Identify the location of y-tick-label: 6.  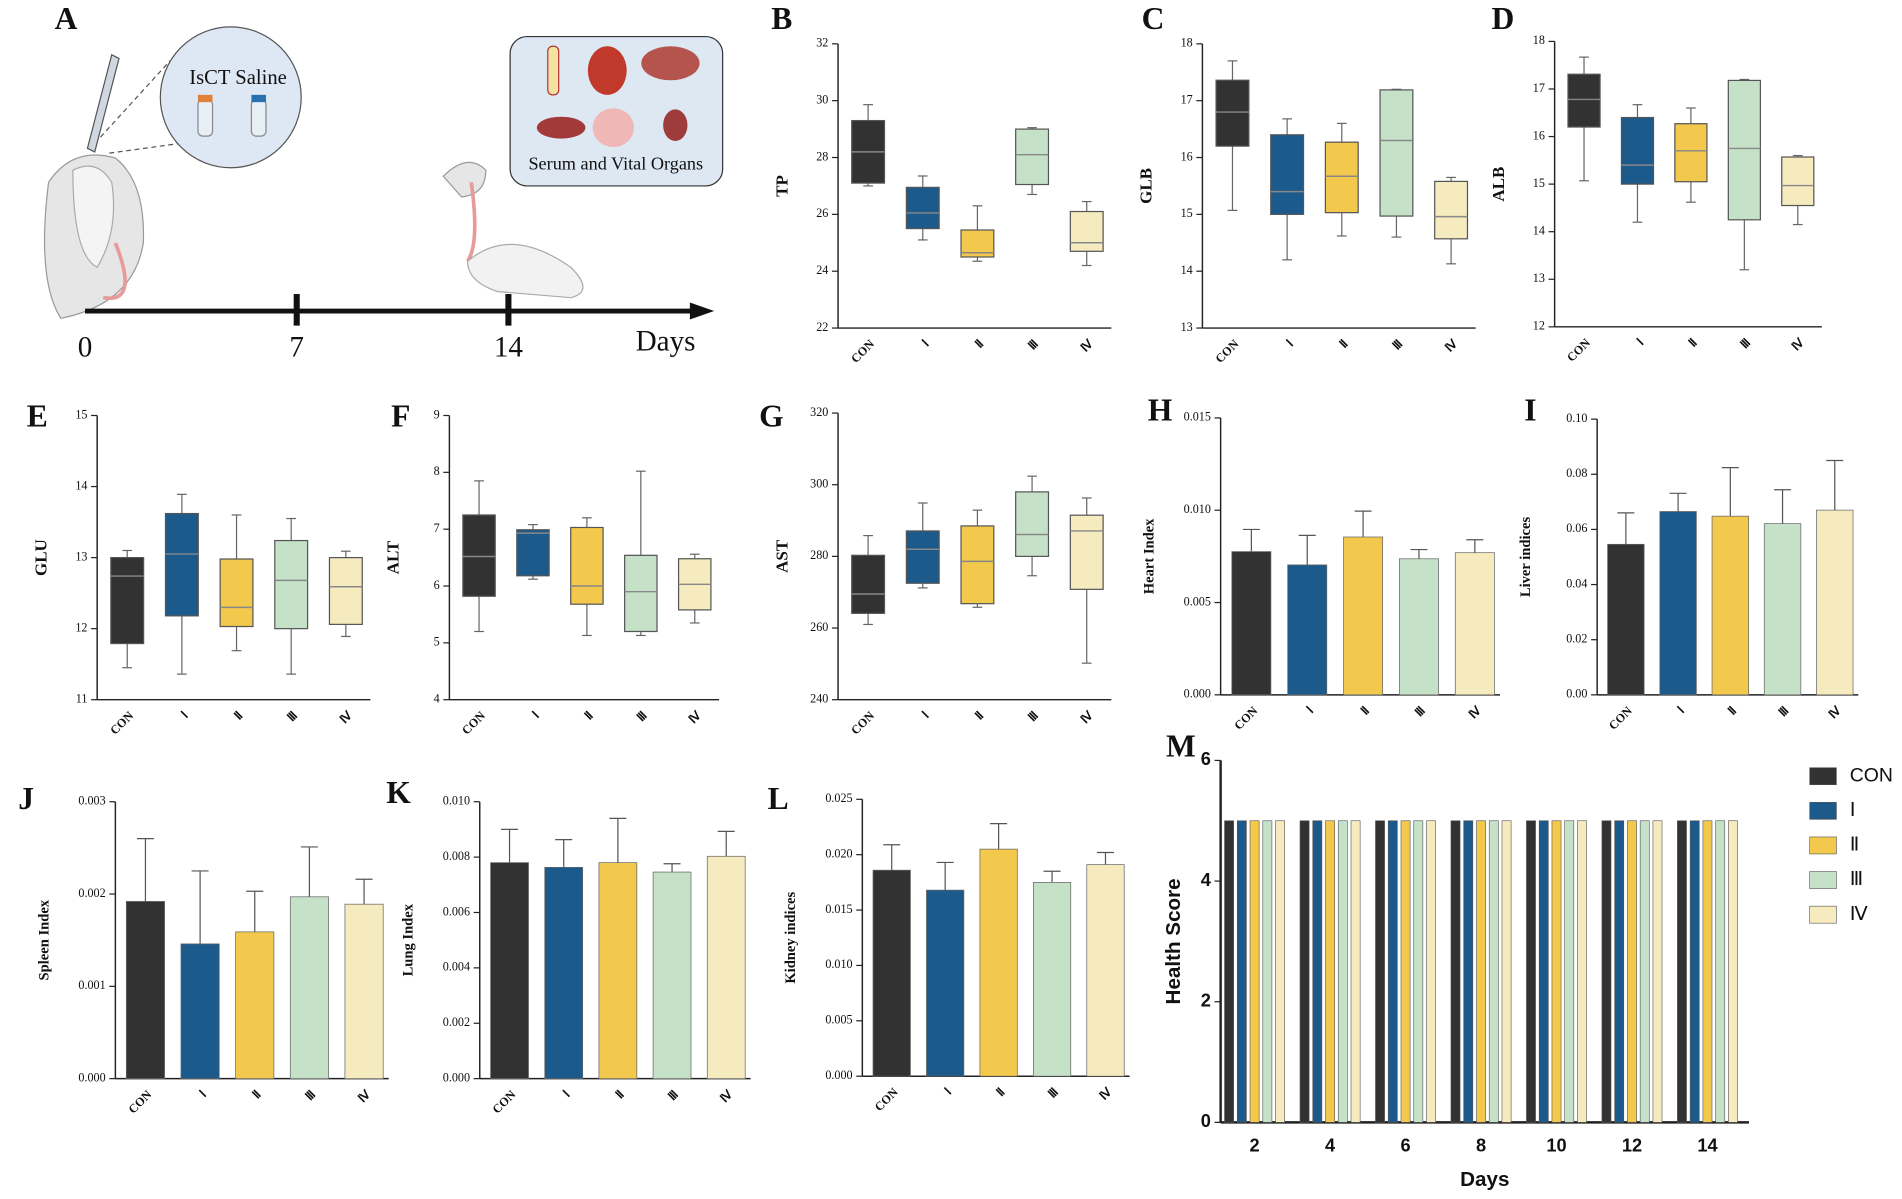
(1206, 759).